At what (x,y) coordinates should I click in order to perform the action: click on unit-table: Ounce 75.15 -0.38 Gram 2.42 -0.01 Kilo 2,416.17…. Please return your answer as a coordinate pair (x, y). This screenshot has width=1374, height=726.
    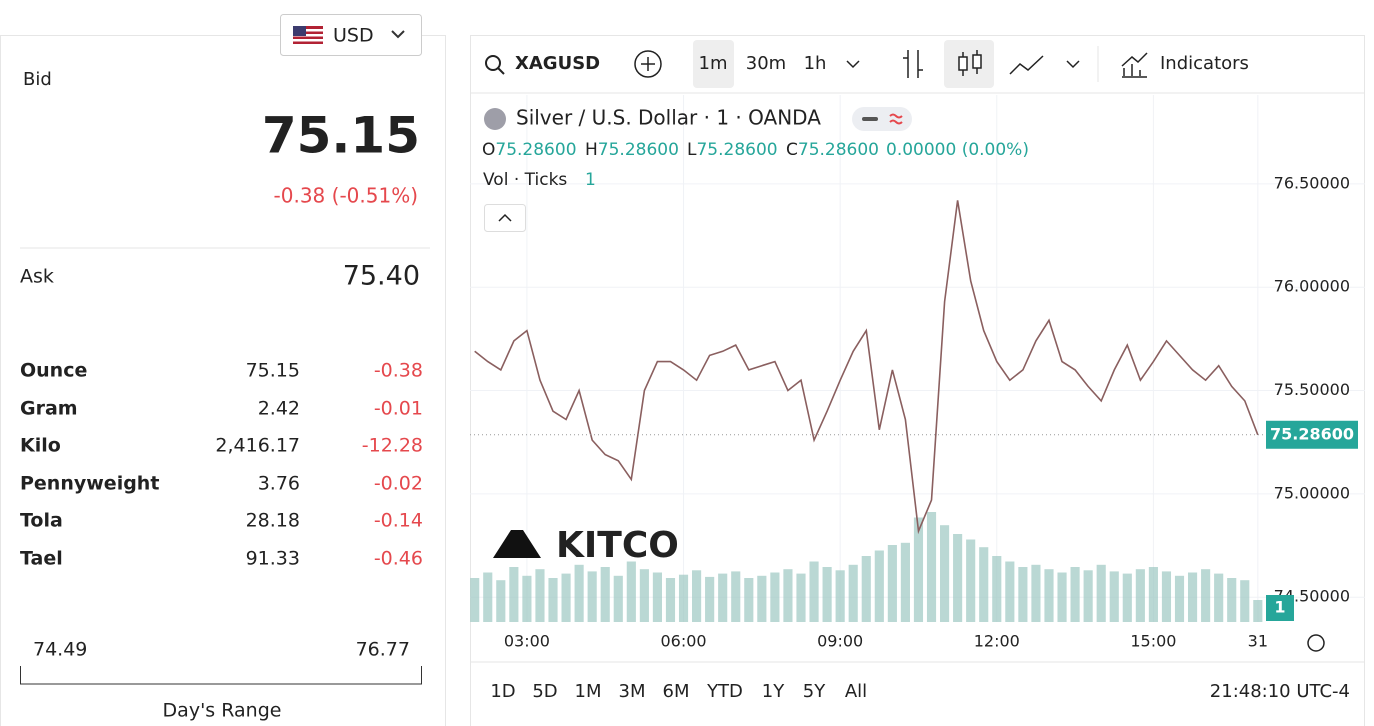
    Looking at the image, I should click on (221, 465).